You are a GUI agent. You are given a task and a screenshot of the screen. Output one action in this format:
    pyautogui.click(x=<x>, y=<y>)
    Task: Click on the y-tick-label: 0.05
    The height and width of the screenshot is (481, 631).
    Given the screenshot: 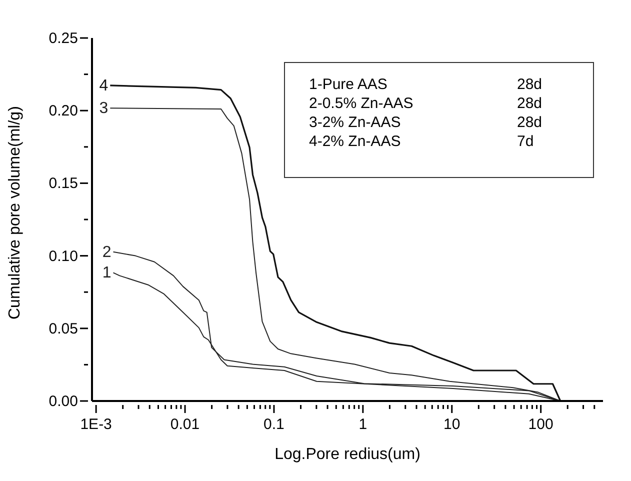 What is the action you would take?
    pyautogui.click(x=63, y=329)
    